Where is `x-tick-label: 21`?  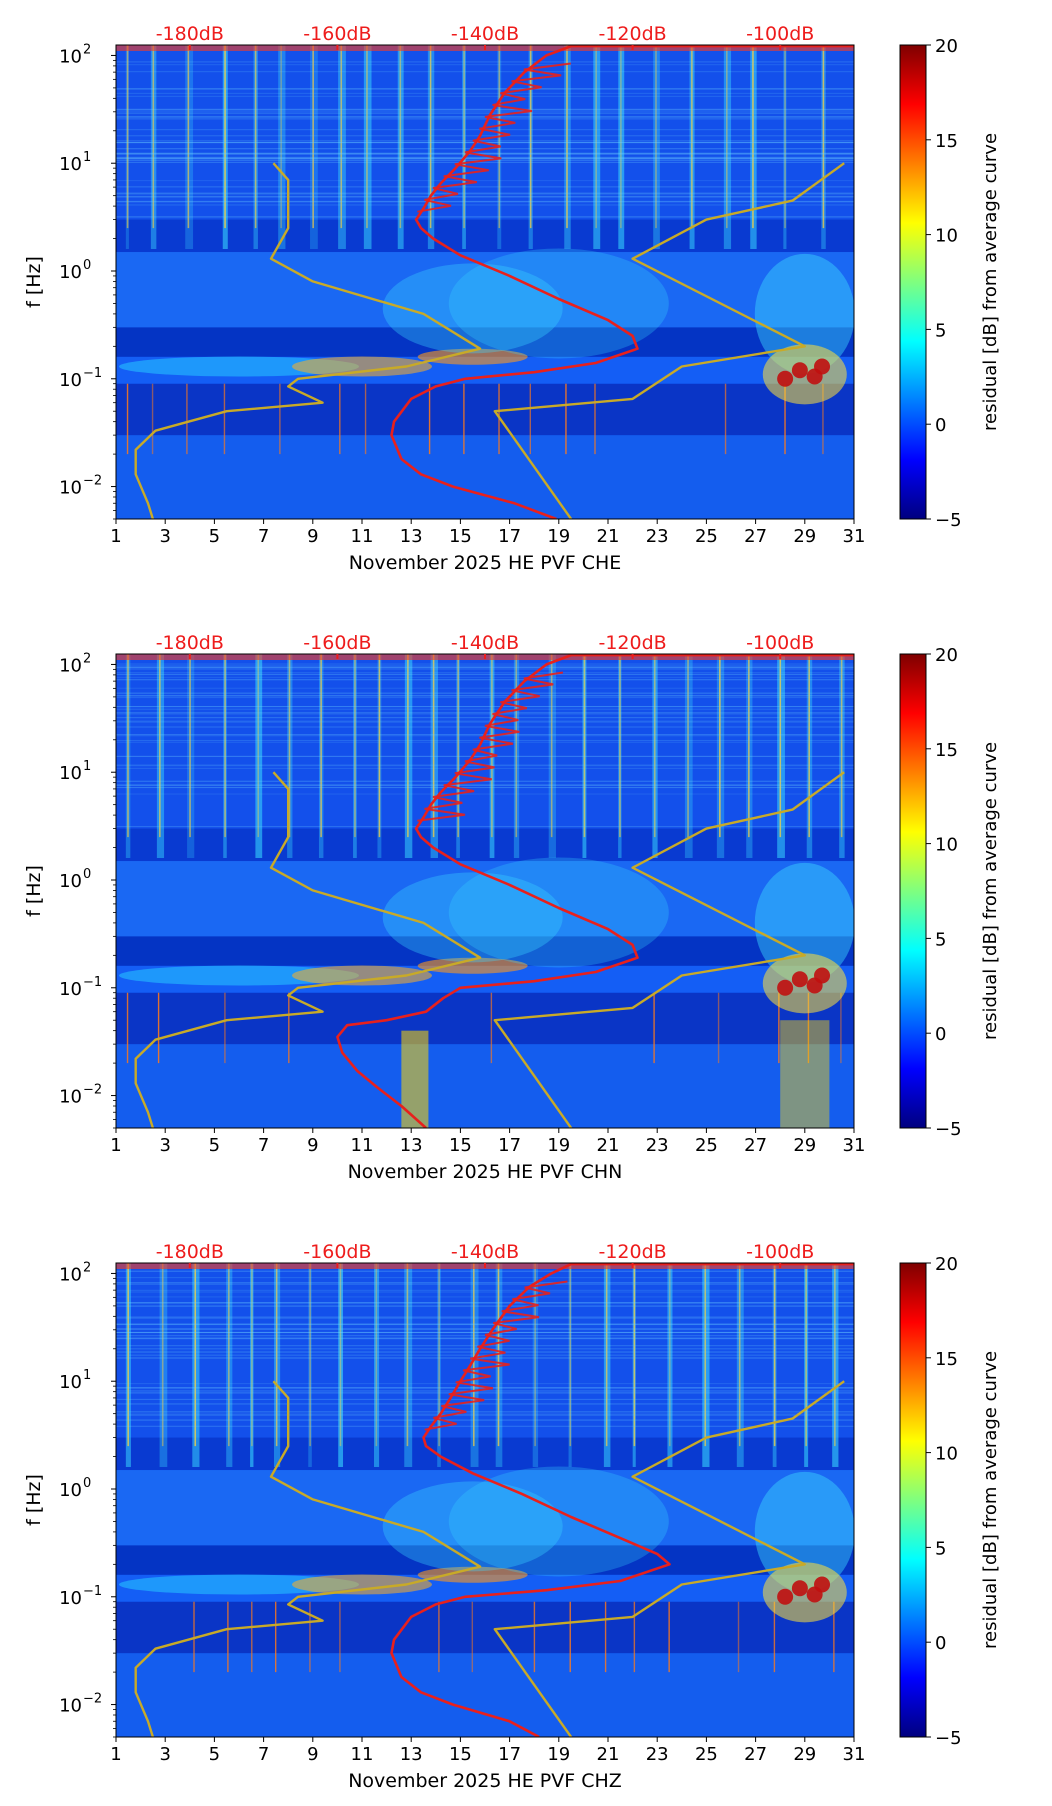
x-tick-label: 21 is located at coordinates (608, 536).